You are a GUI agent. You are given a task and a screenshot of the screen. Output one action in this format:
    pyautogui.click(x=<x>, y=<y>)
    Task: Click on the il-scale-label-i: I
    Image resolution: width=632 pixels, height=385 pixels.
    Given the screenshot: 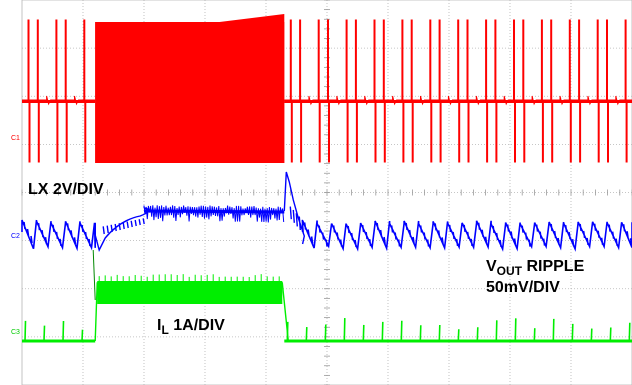 What is the action you would take?
    pyautogui.click(x=159, y=325)
    